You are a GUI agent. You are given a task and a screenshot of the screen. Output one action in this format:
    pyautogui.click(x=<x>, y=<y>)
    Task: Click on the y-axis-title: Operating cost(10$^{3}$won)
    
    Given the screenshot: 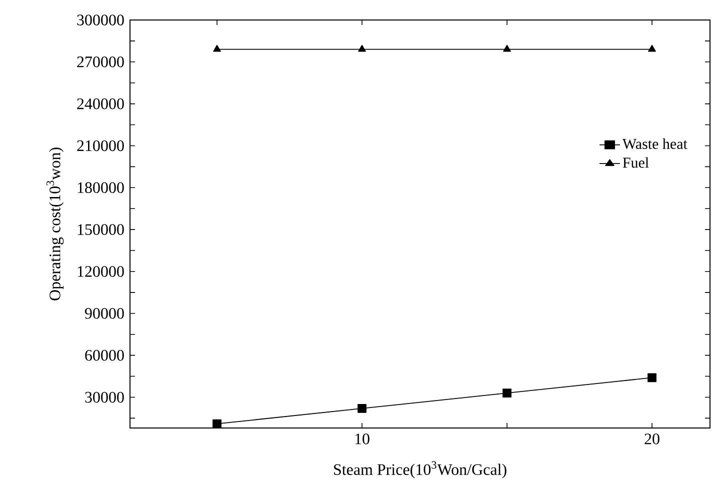 What is the action you would take?
    pyautogui.click(x=55, y=224)
    